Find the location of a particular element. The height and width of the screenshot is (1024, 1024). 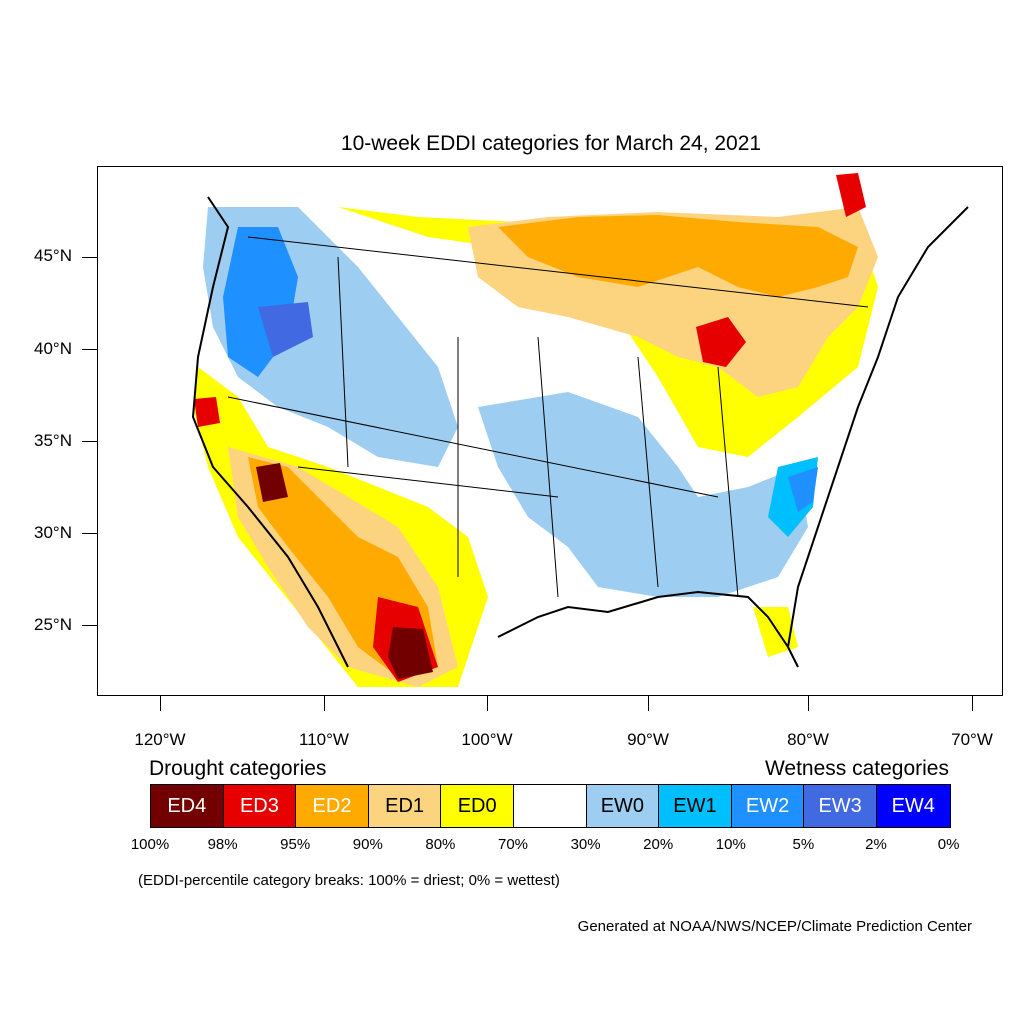

region-ew3-northwest is located at coordinates (285, 329).